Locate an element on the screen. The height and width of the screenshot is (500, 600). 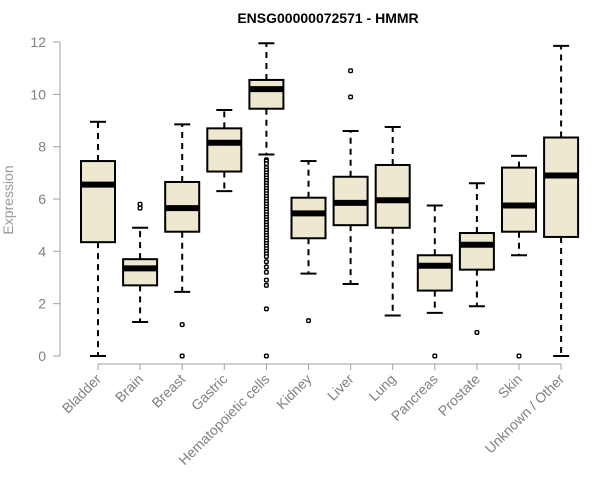
x-tick-label: Bladder is located at coordinates (82, 394).